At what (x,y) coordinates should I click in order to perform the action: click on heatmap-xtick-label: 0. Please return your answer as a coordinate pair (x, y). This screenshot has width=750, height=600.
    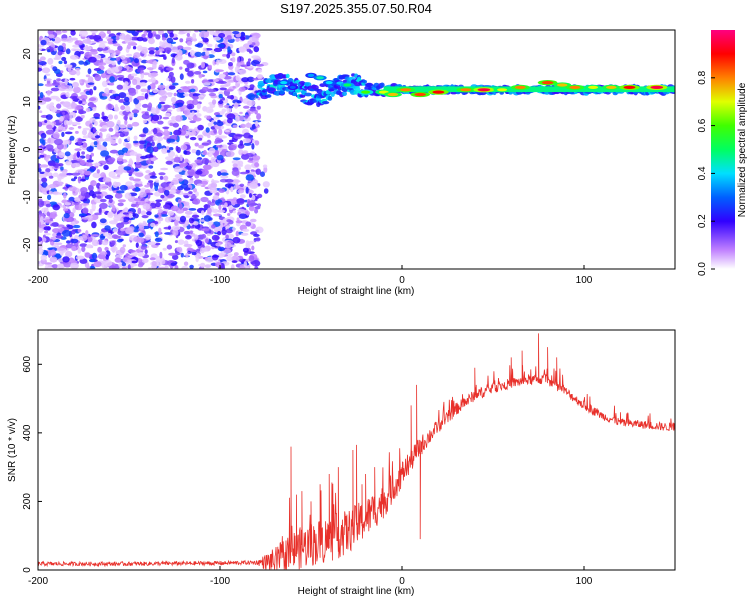
    Looking at the image, I should click on (402, 280).